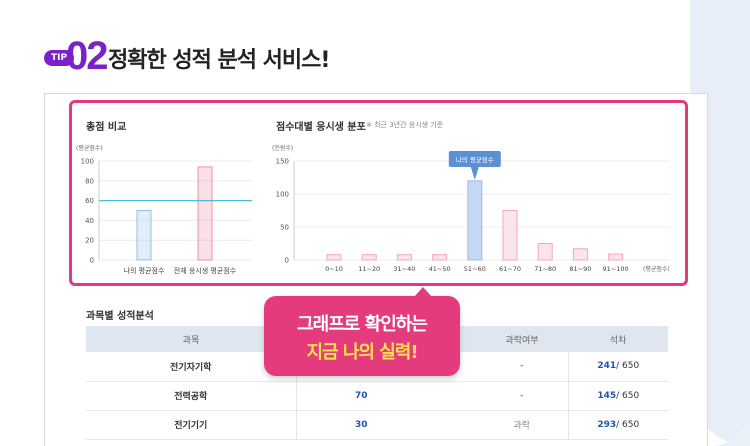 This screenshot has width=750, height=446. I want to click on subject-section-title: 과목별 성적분석, so click(120, 316).